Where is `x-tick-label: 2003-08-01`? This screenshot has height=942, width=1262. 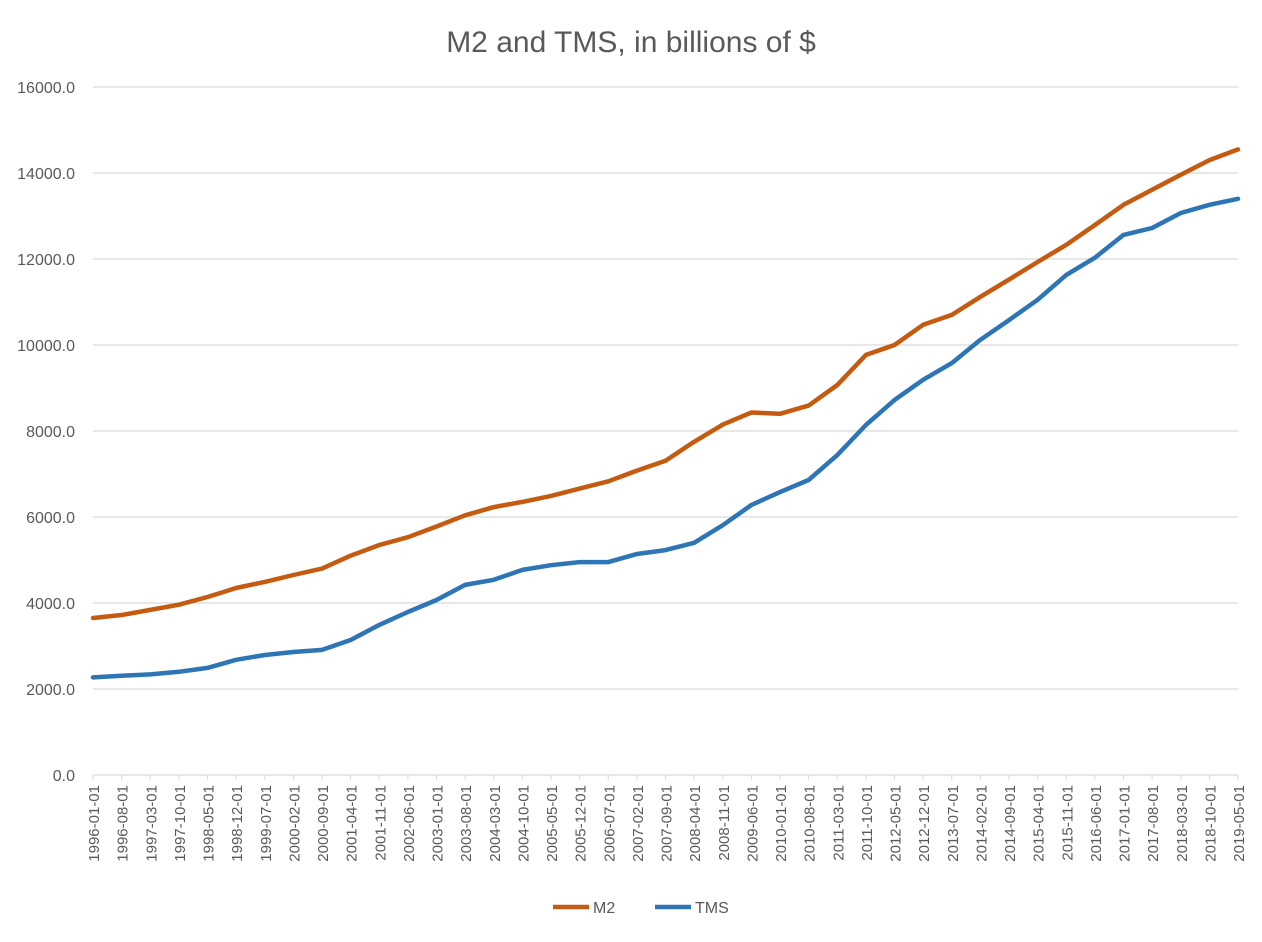 x-tick-label: 2003-08-01 is located at coordinates (466, 823).